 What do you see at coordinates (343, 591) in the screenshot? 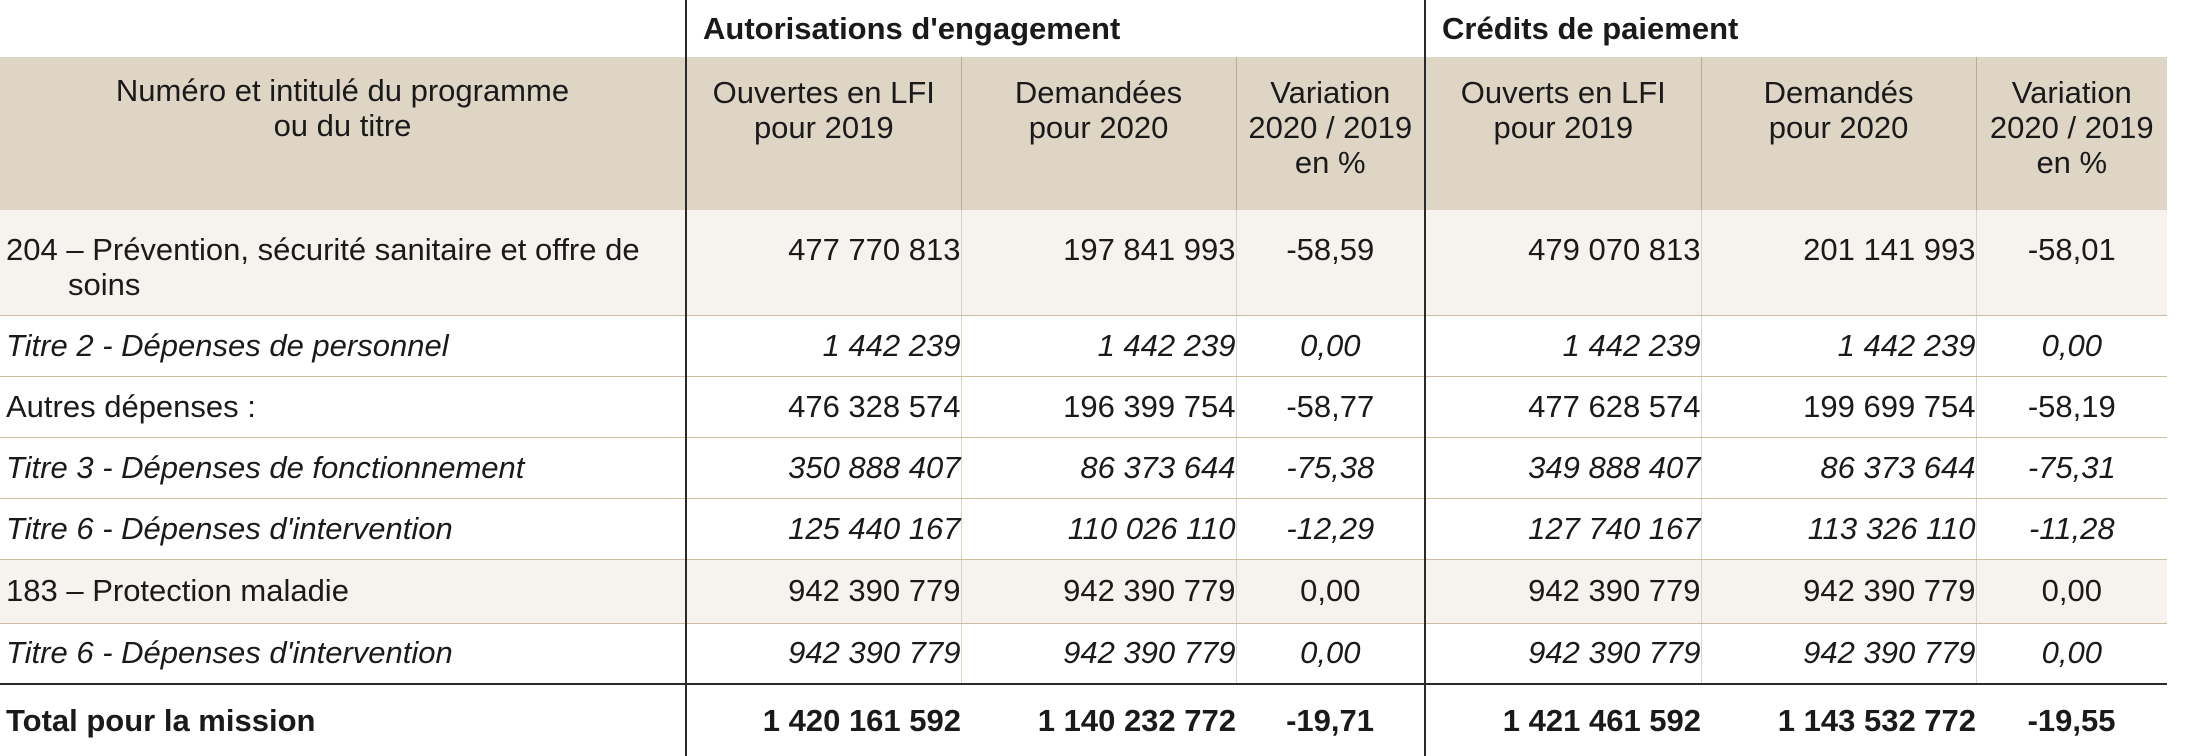
I see `row-label: 183 – Protection maladie` at bounding box center [343, 591].